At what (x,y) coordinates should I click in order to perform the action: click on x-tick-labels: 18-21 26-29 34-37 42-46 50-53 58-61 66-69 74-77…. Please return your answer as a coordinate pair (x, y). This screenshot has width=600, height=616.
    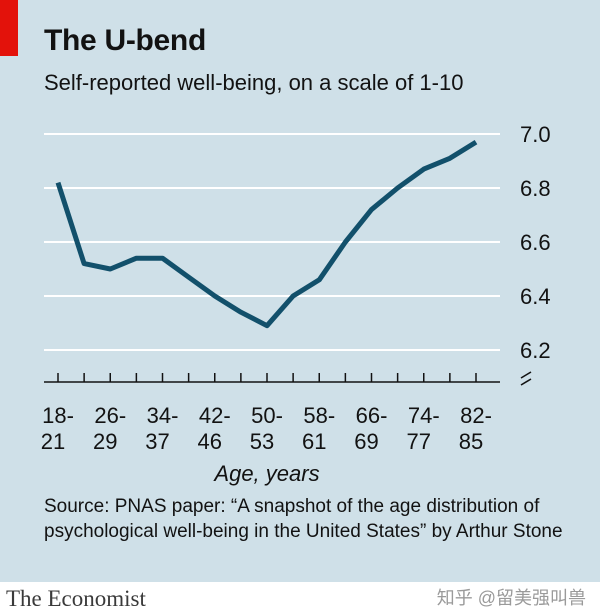
    Looking at the image, I should click on (266, 428).